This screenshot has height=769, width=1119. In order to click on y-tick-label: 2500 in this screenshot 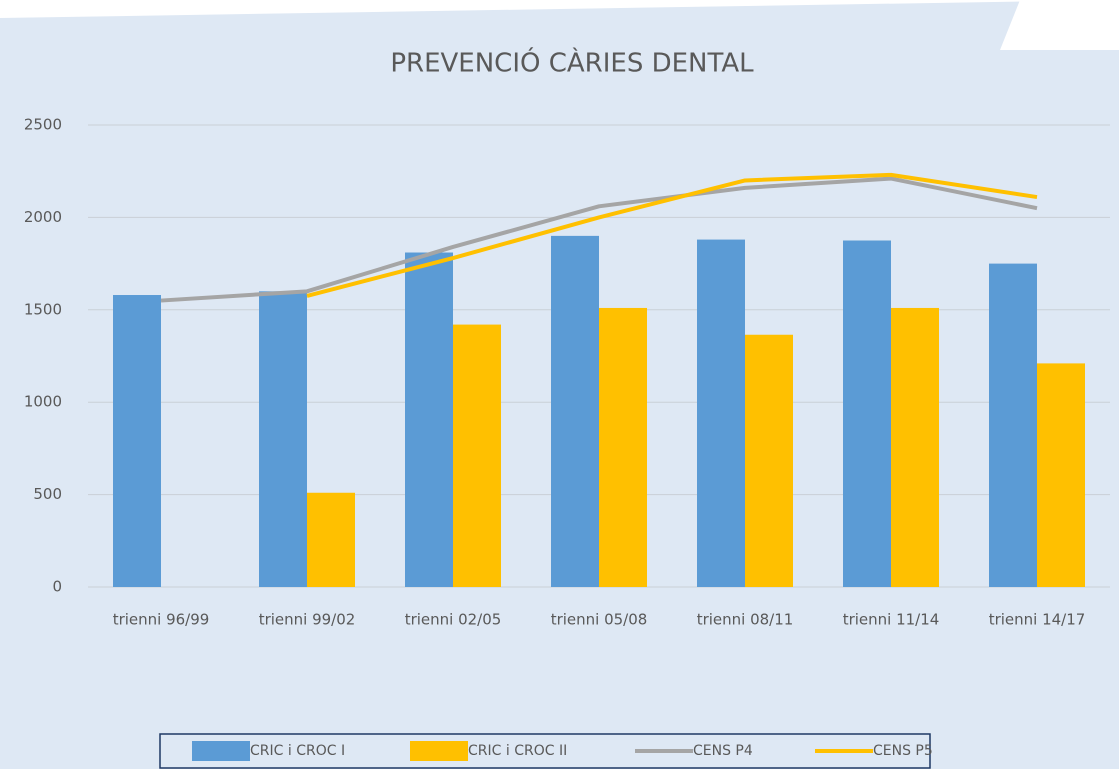, I will do `click(43, 125)`.